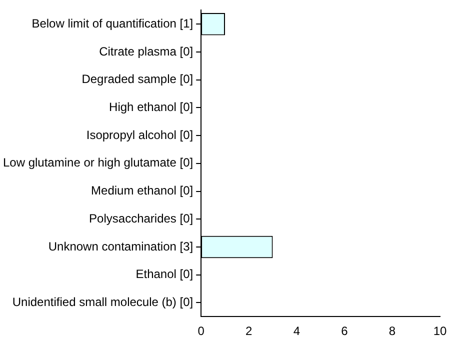 The width and height of the screenshot is (450, 342). What do you see at coordinates (344, 331) in the screenshot?
I see `x-tick-label: 6` at bounding box center [344, 331].